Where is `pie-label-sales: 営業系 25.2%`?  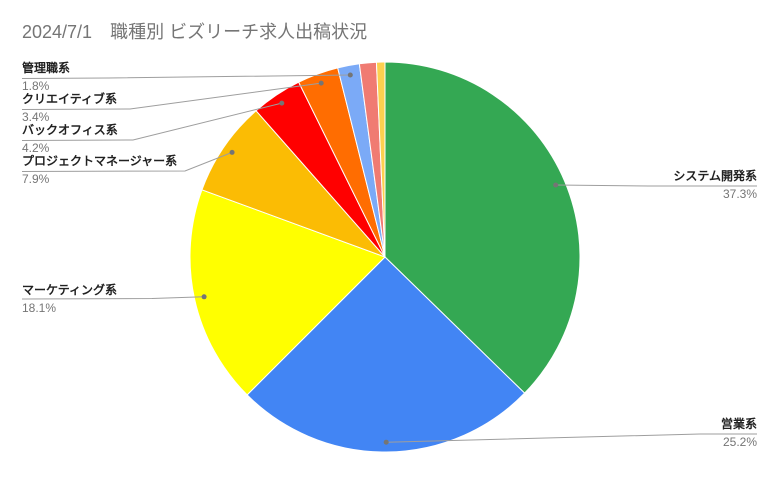 pie-label-sales: 営業系 25.2% is located at coordinates (739, 433).